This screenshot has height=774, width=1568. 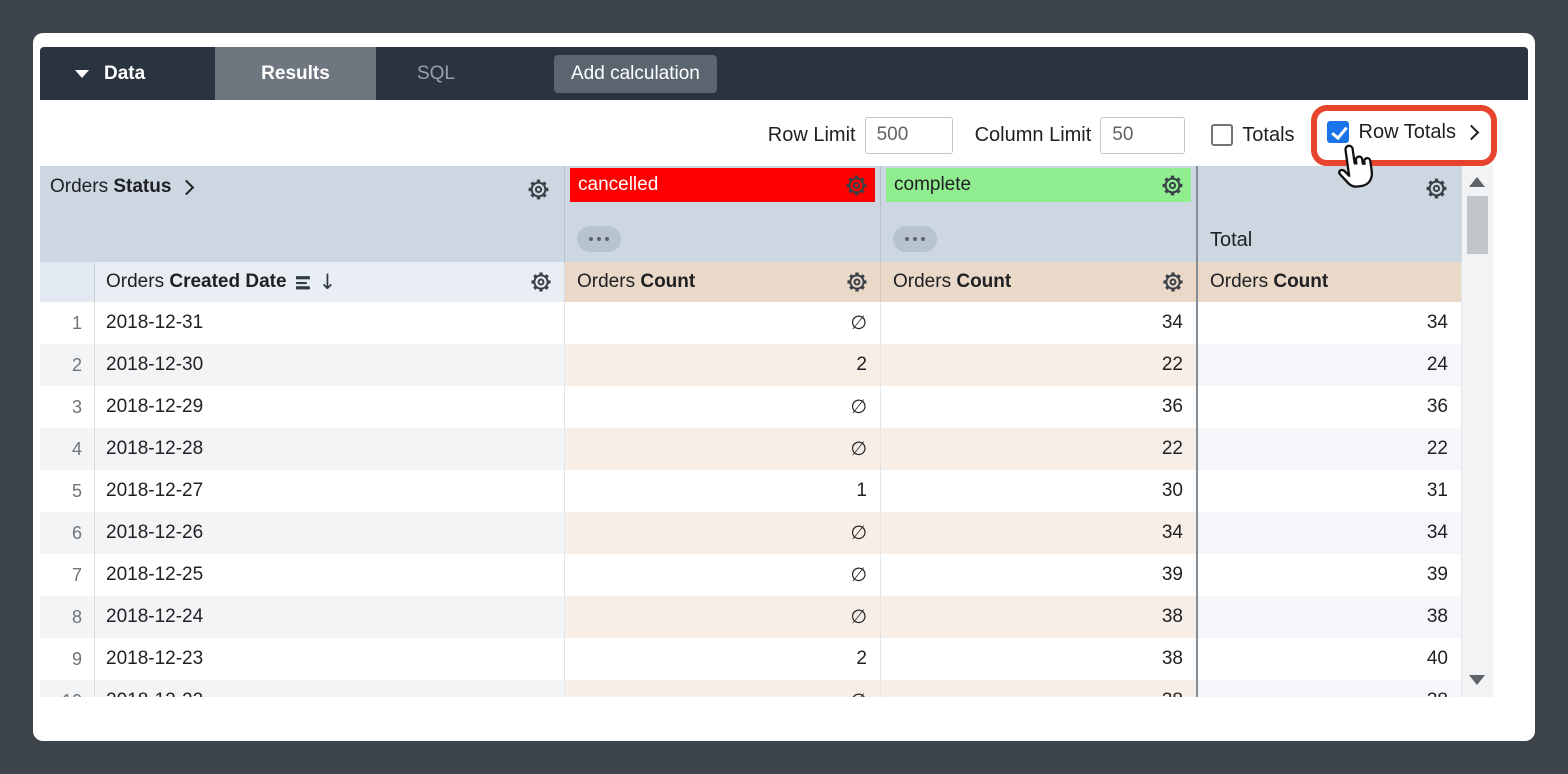 I want to click on date-cell: 2018-12-29, so click(x=330, y=407).